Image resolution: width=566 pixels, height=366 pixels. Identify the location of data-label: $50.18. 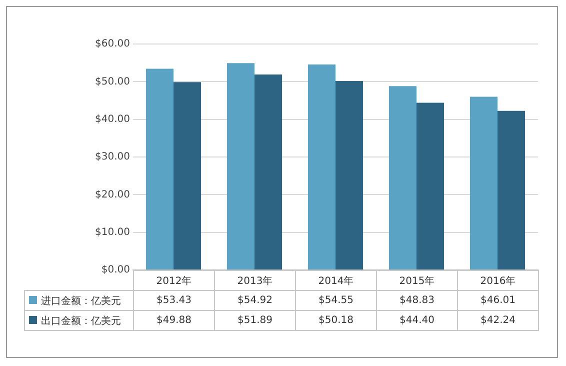
(335, 320).